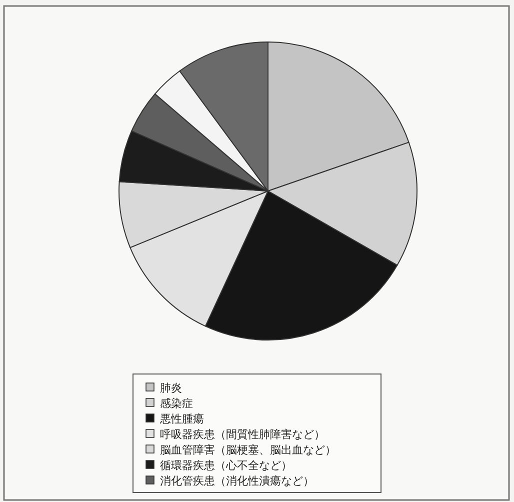 The height and width of the screenshot is (502, 514). I want to click on legend-label: 脳血管障害（脳梗塞、脳出血など）, so click(248, 450).